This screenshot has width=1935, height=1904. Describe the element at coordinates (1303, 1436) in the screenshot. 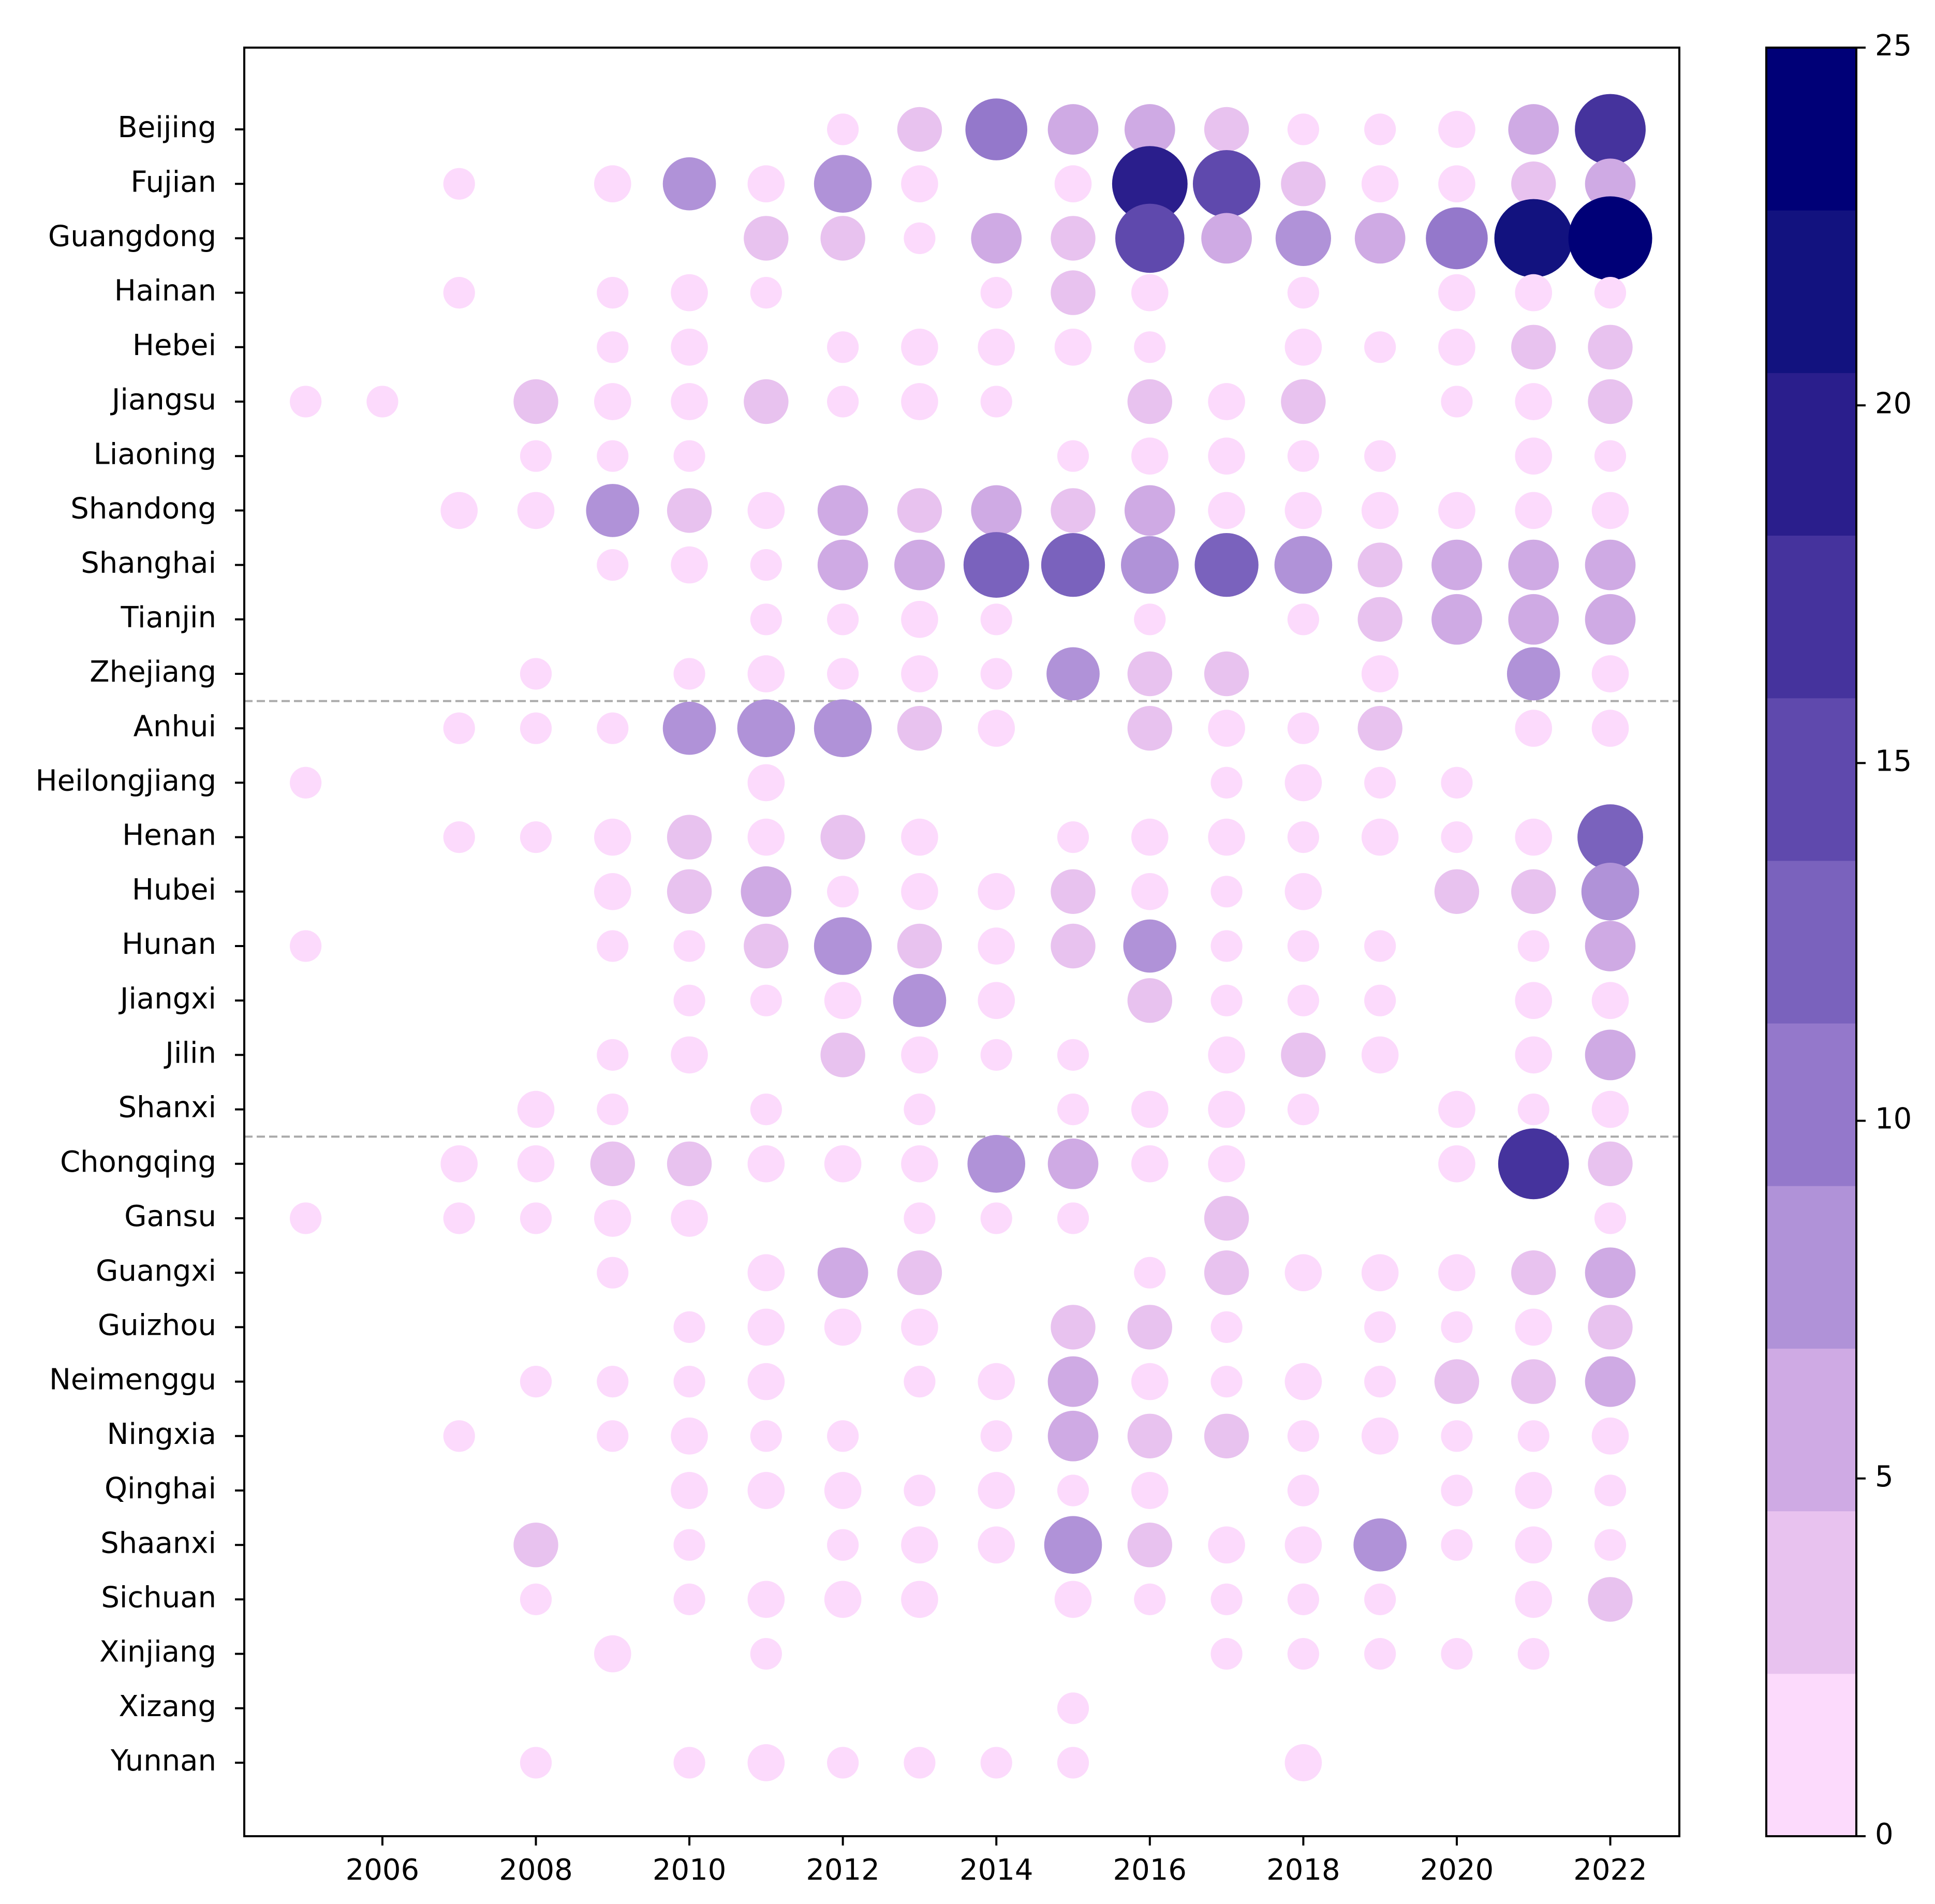

I see `bubble-ningxia-2018` at that location.